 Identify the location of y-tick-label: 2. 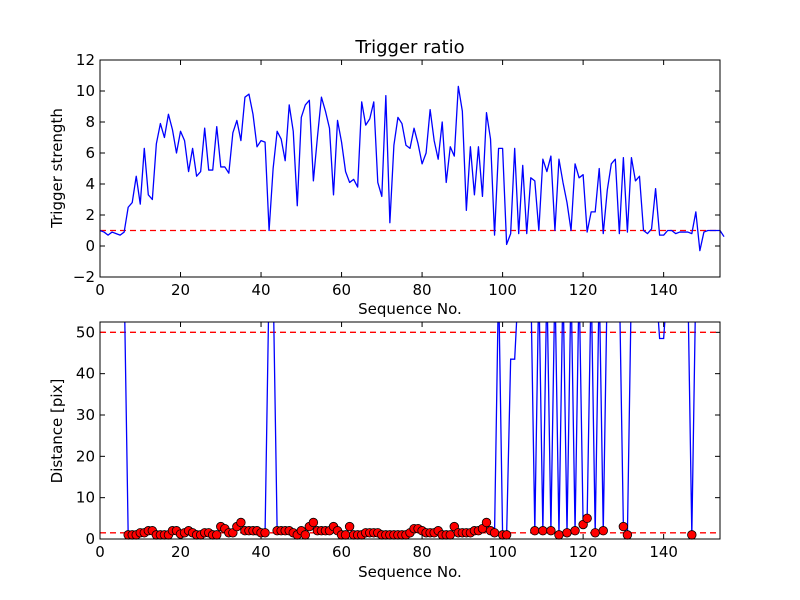
(90, 215).